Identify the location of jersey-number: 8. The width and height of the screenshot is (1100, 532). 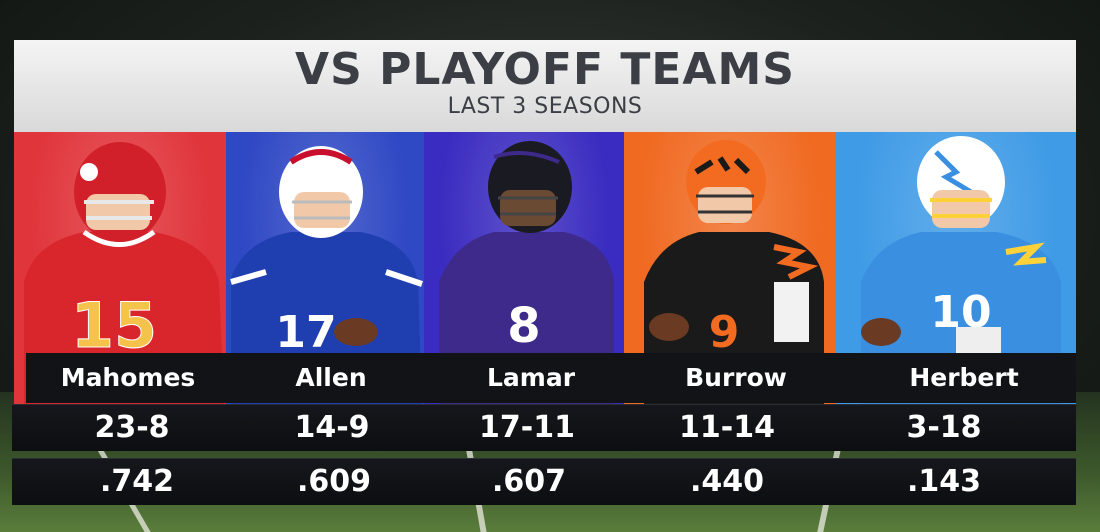
(523, 326).